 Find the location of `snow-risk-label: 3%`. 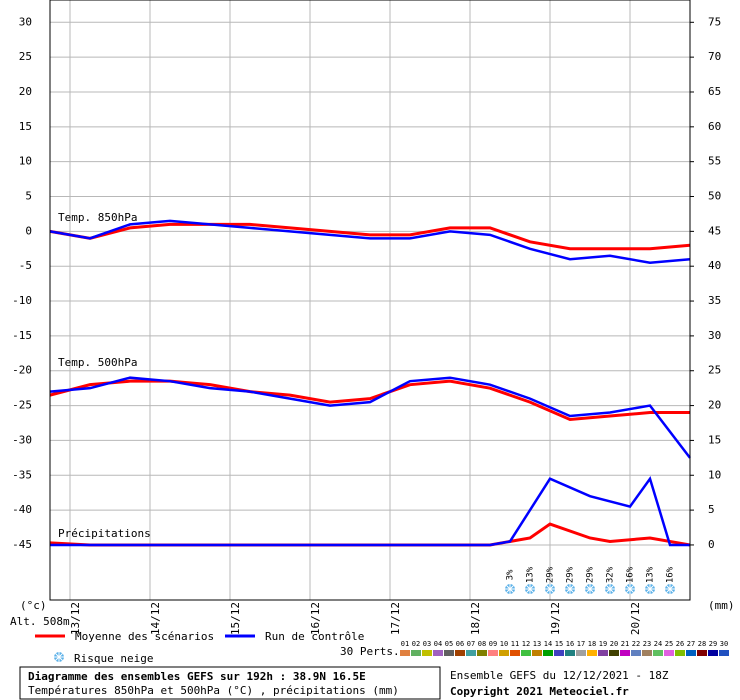

snow-risk-label: 3% is located at coordinates (511, 574).